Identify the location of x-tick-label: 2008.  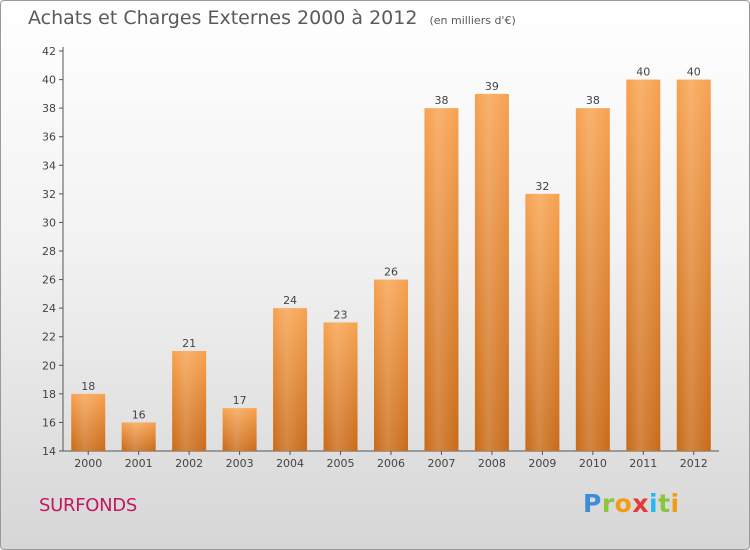
(492, 463).